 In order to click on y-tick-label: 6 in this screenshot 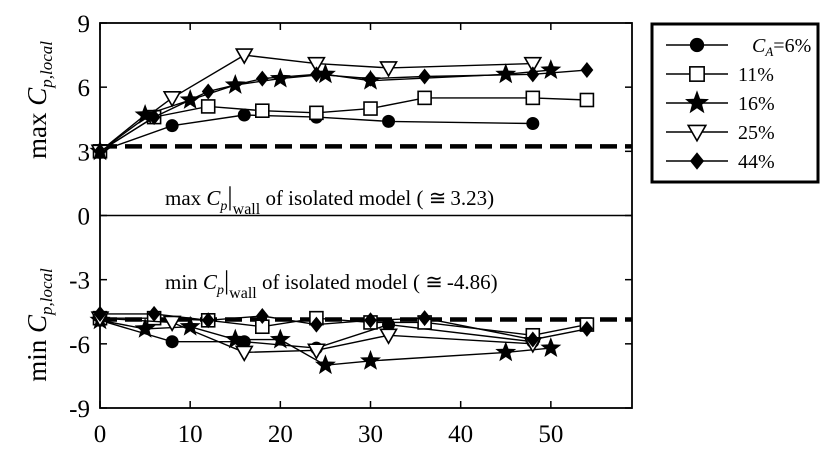, I will do `click(84, 88)`.